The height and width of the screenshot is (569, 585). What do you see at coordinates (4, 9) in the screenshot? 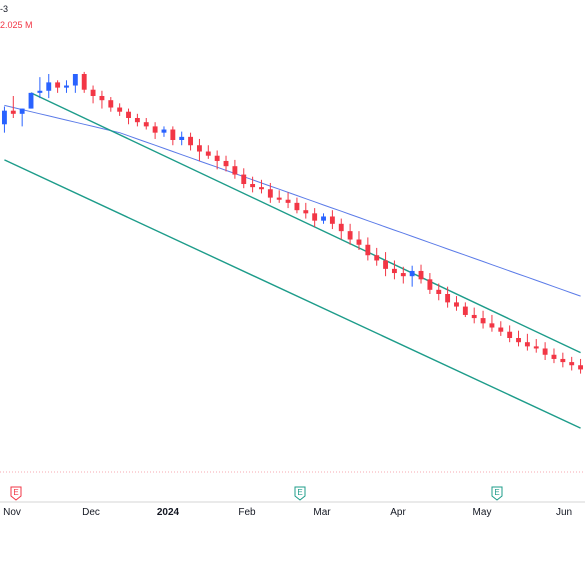
I see `symbol-fragment: -3` at bounding box center [4, 9].